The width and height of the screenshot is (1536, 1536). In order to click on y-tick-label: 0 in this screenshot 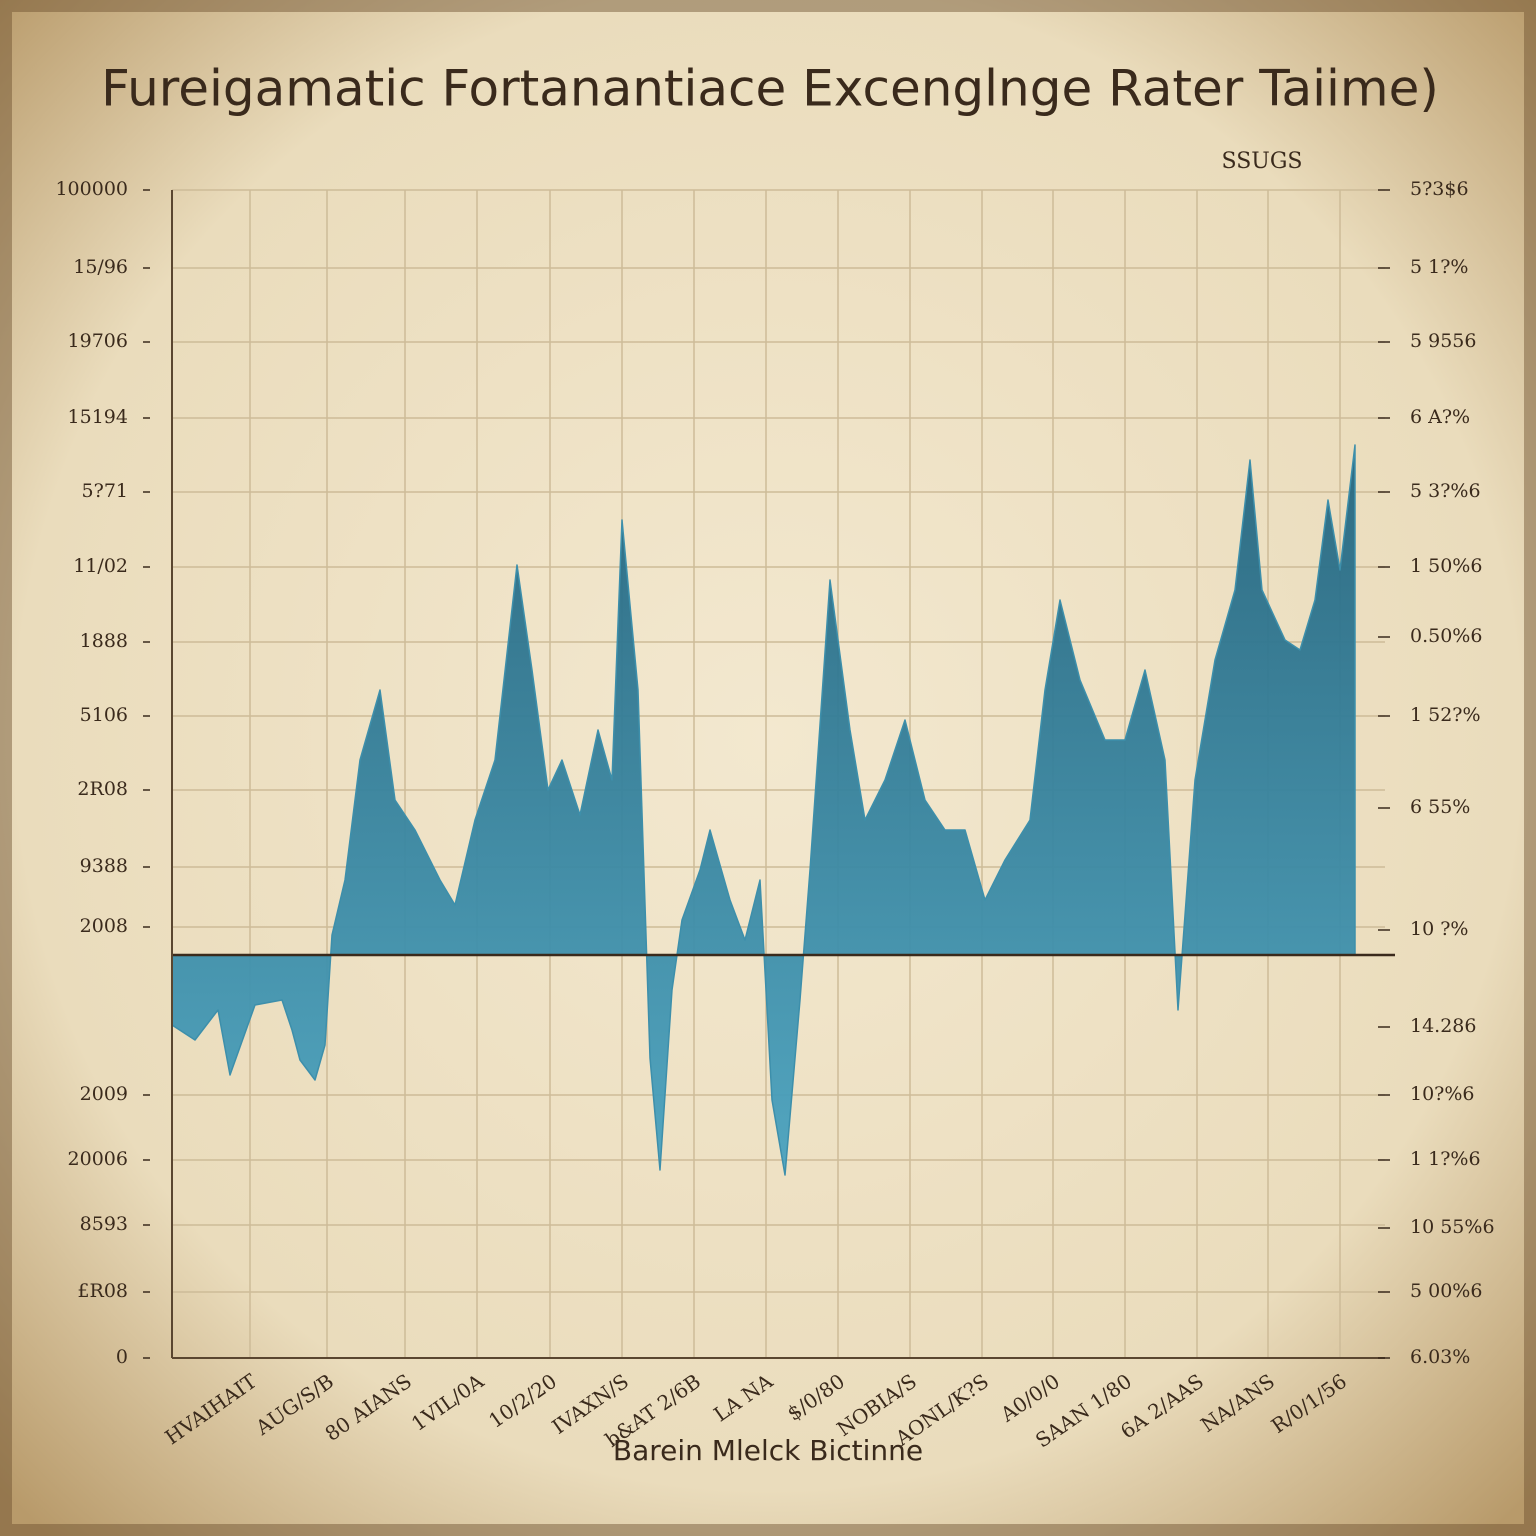, I will do `click(122, 1357)`.